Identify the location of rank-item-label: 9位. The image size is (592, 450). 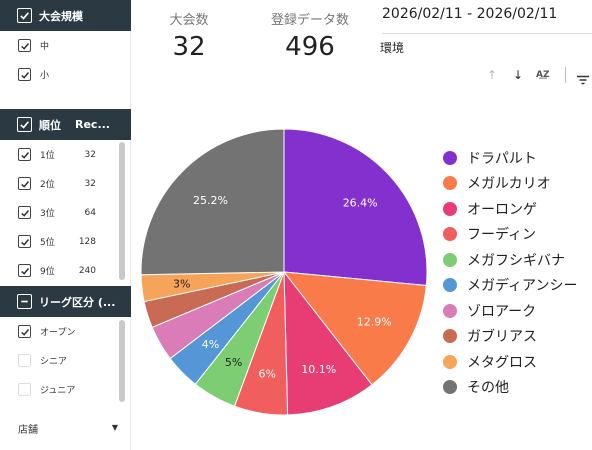
(47, 272).